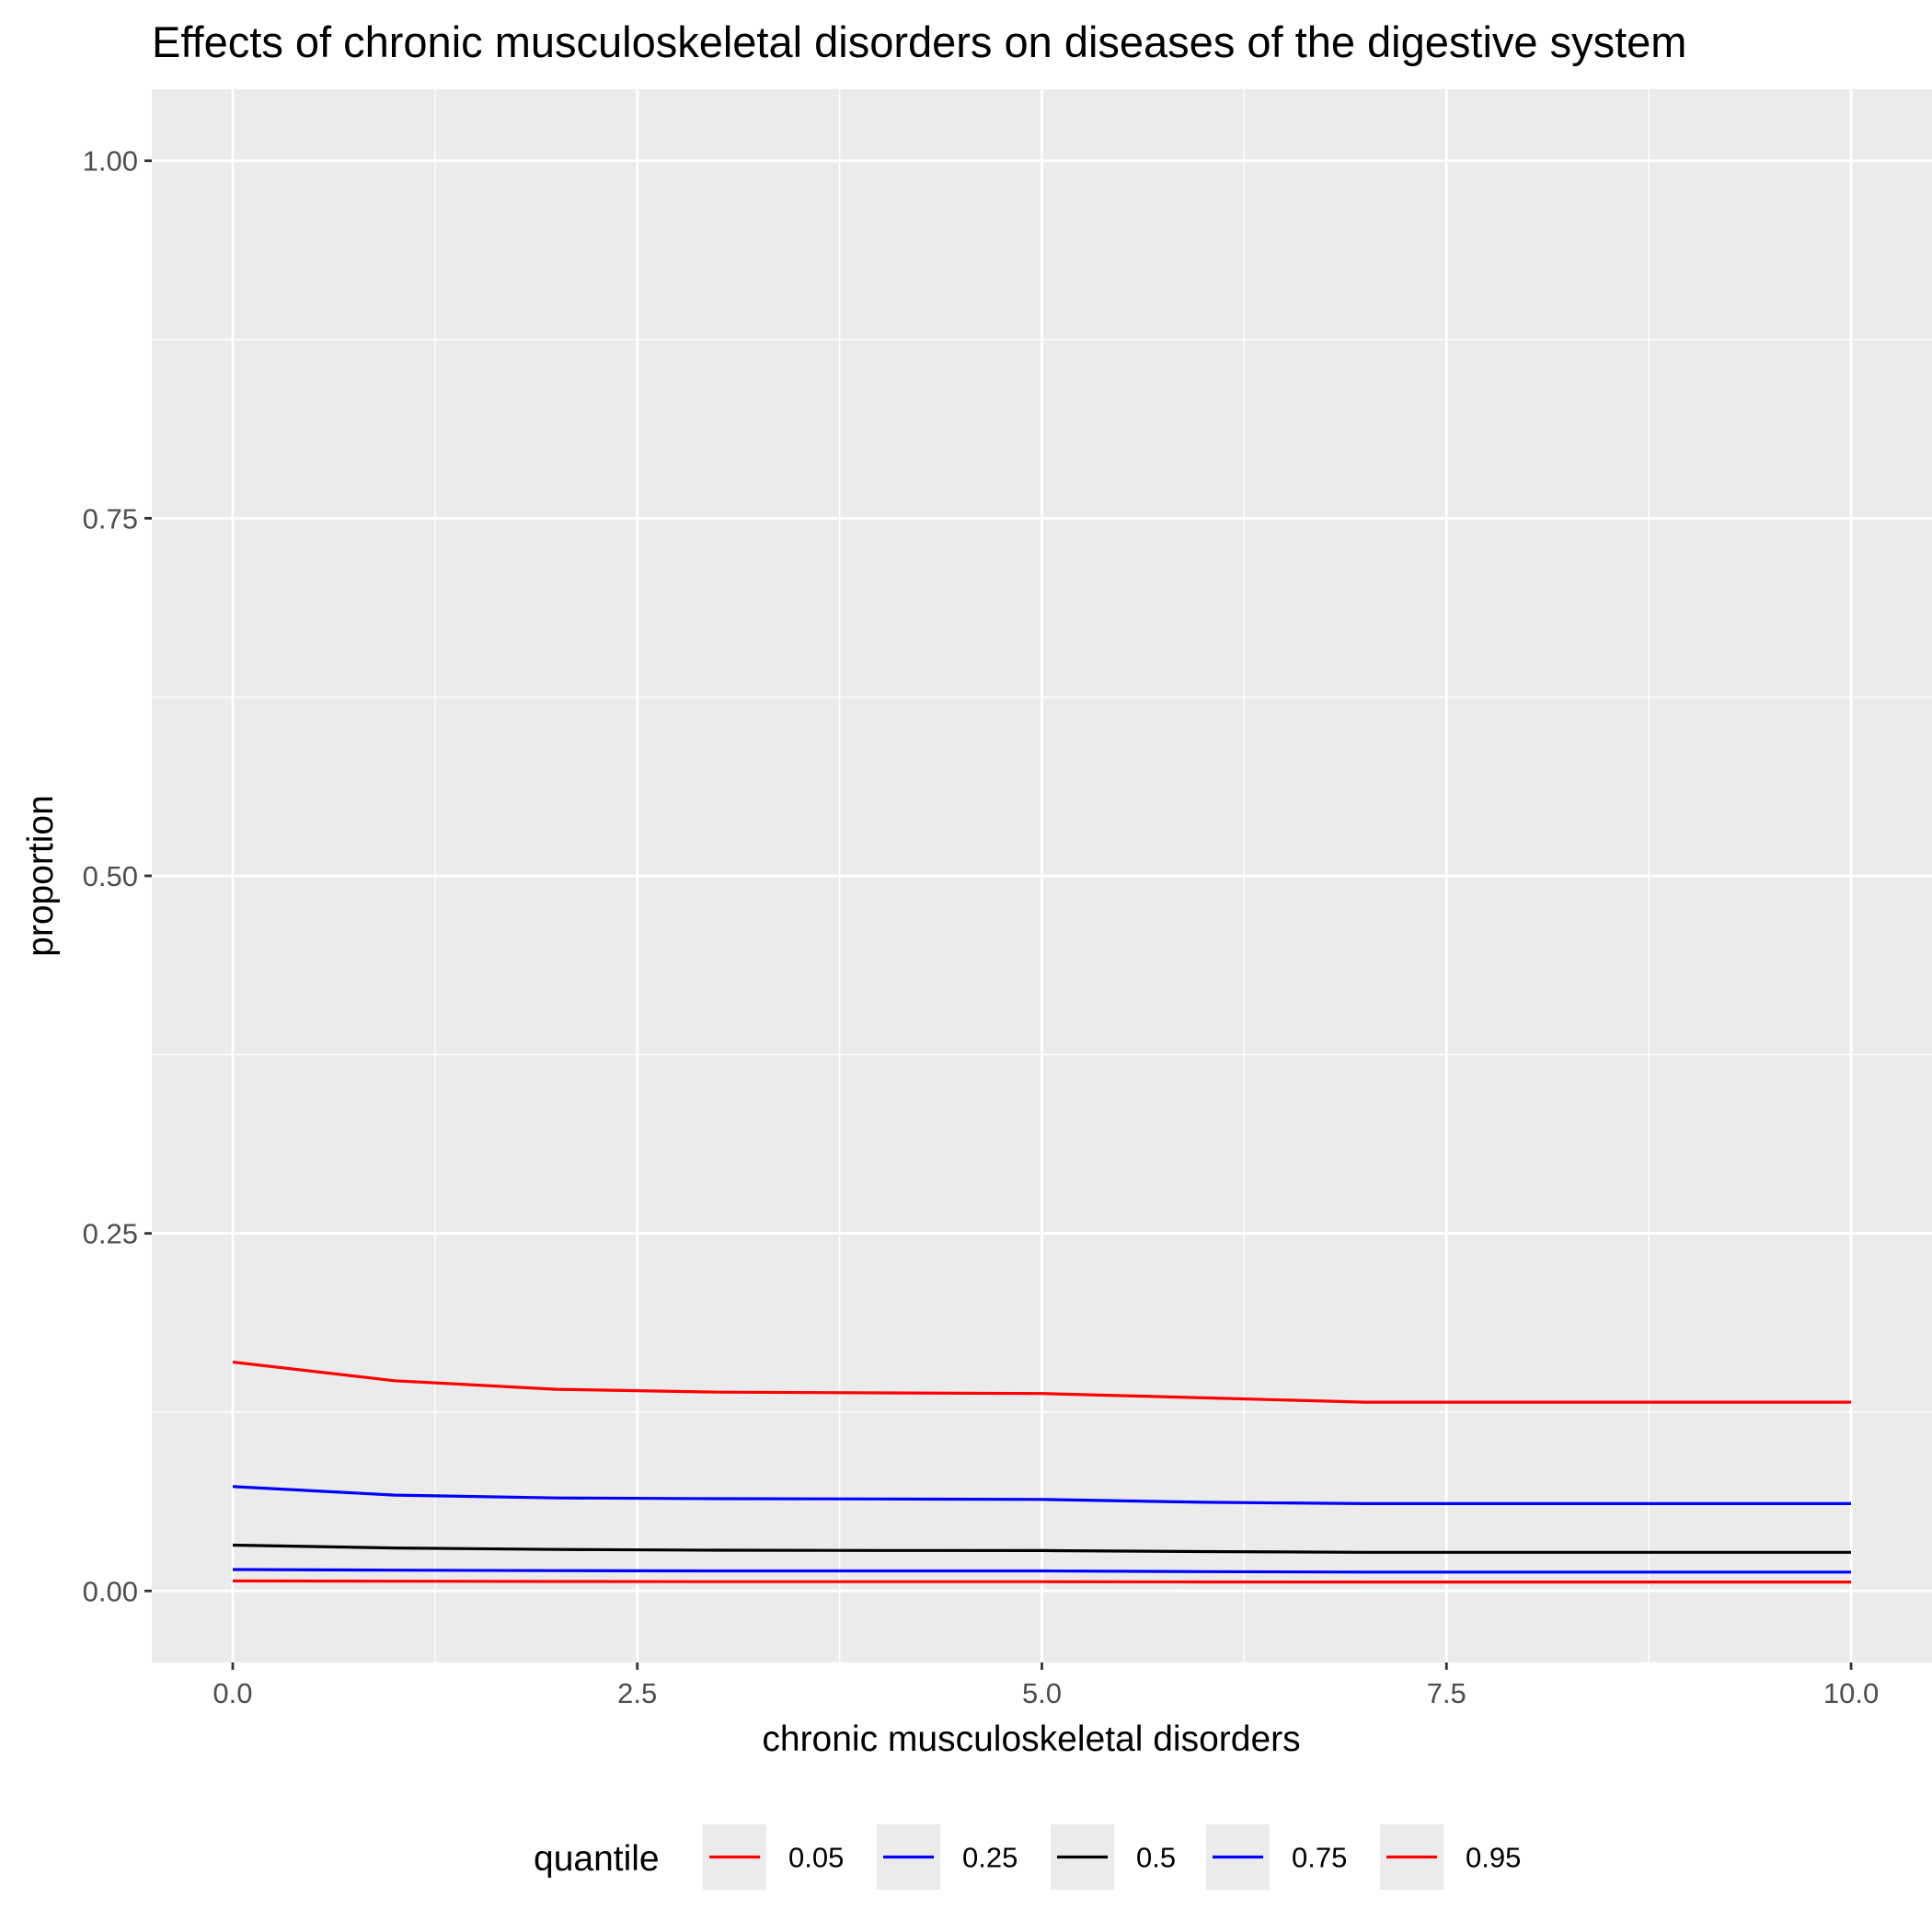 This screenshot has width=1932, height=1932. I want to click on x-axis-title: chronic musculoskeletal disorders, so click(1031, 1739).